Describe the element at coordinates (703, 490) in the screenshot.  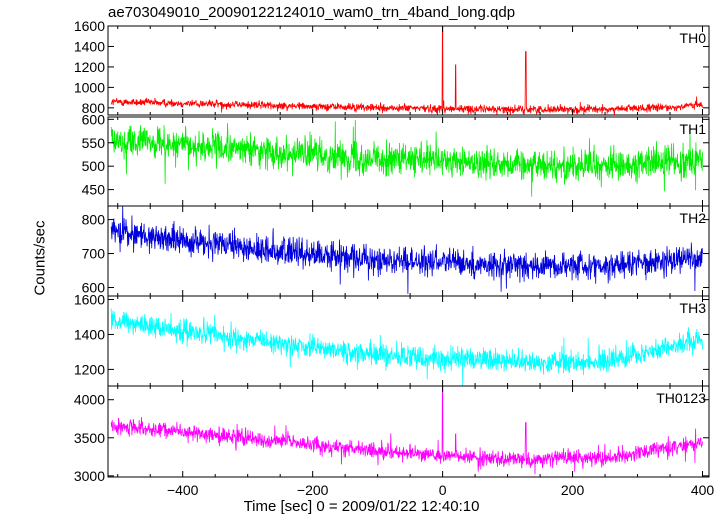
I see `x-tick-label: 400` at that location.